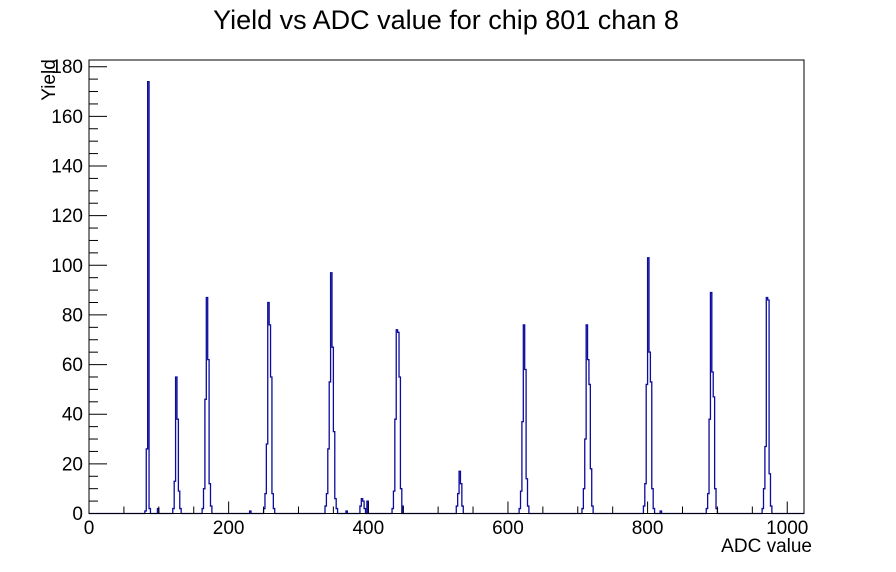  Describe the element at coordinates (89, 528) in the screenshot. I see `x-tick-label: 0` at that location.